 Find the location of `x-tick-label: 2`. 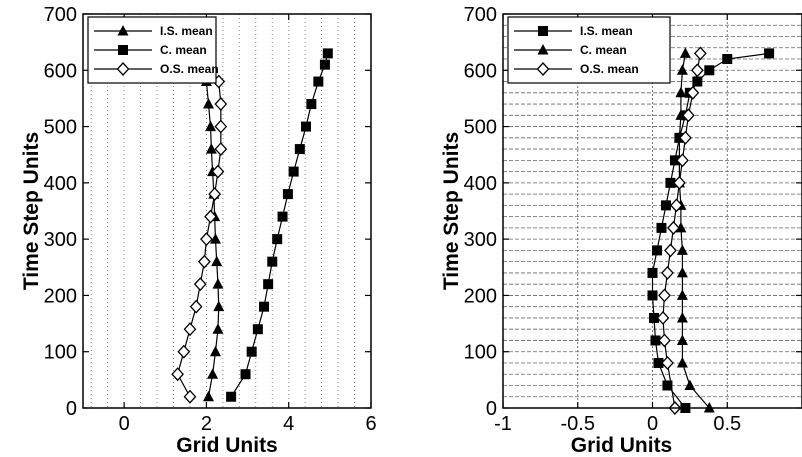

x-tick-label: 2 is located at coordinates (206, 424).